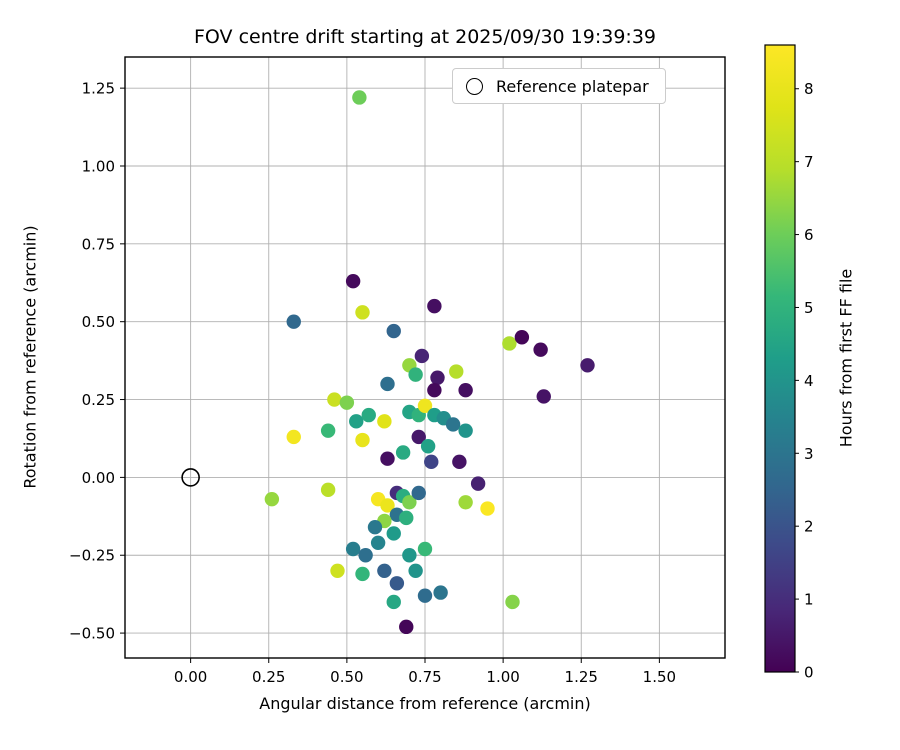  What do you see at coordinates (92, 634) in the screenshot?
I see `y-tick-label: −0.50` at bounding box center [92, 634].